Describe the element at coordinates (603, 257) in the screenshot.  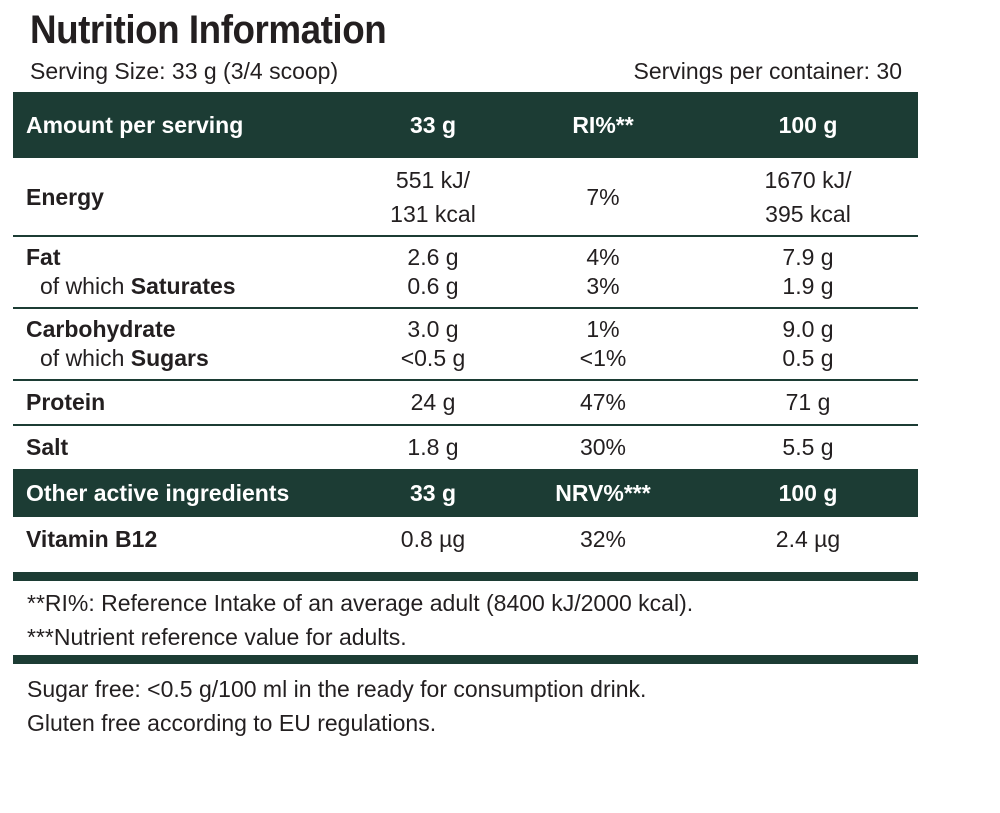
I see `fat-ri: 4%` at that location.